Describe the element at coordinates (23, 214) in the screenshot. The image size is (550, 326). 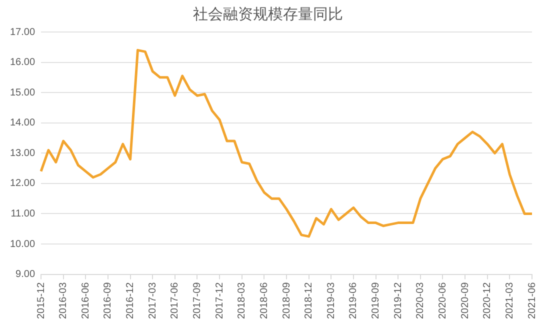
I see `y-tick-label: 11.00` at that location.